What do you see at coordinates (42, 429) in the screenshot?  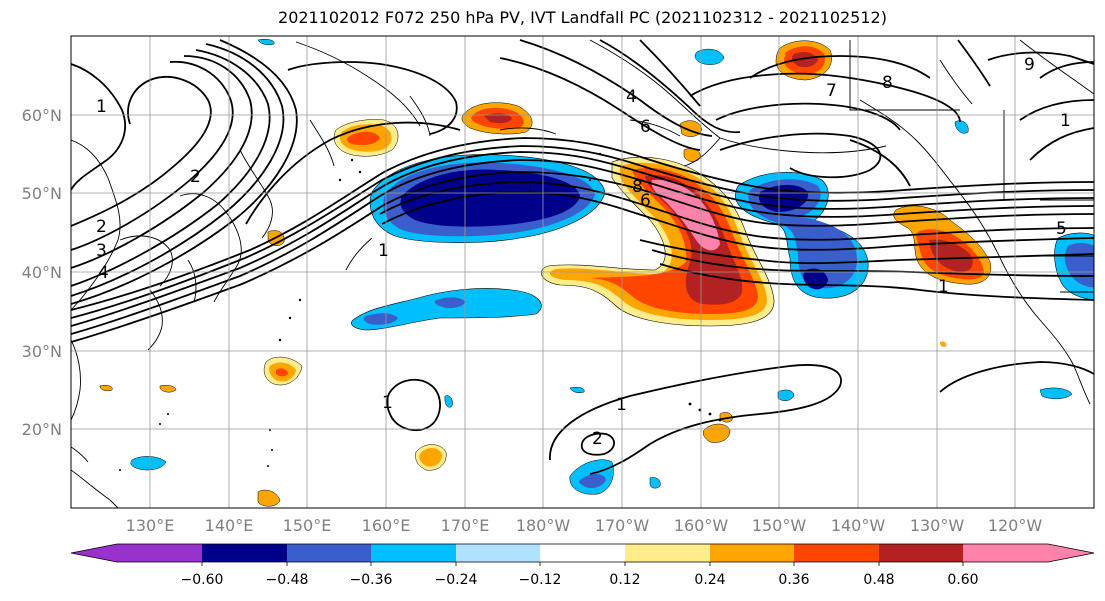 I see `lat-label: 20°N` at bounding box center [42, 429].